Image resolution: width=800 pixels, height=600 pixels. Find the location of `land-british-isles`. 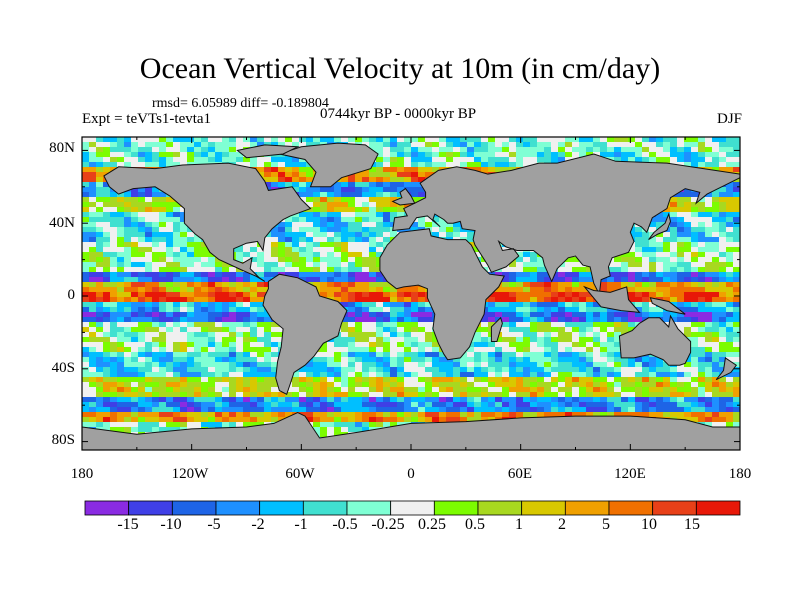

land-british-isles is located at coordinates (403, 196).